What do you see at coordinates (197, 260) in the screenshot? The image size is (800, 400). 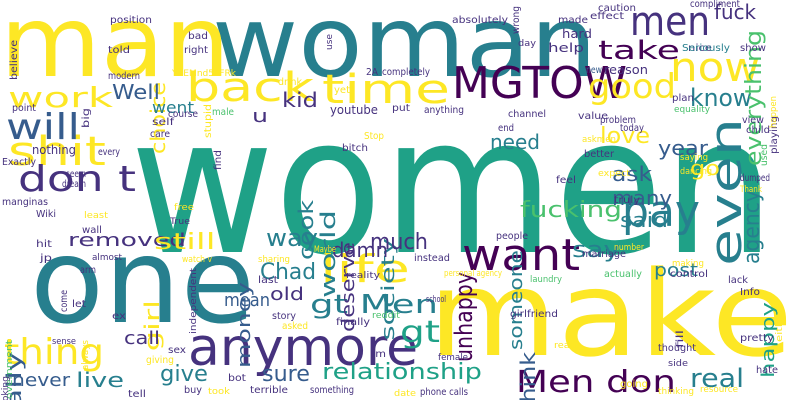 I see `word-watch-v: watch v` at bounding box center [197, 260].